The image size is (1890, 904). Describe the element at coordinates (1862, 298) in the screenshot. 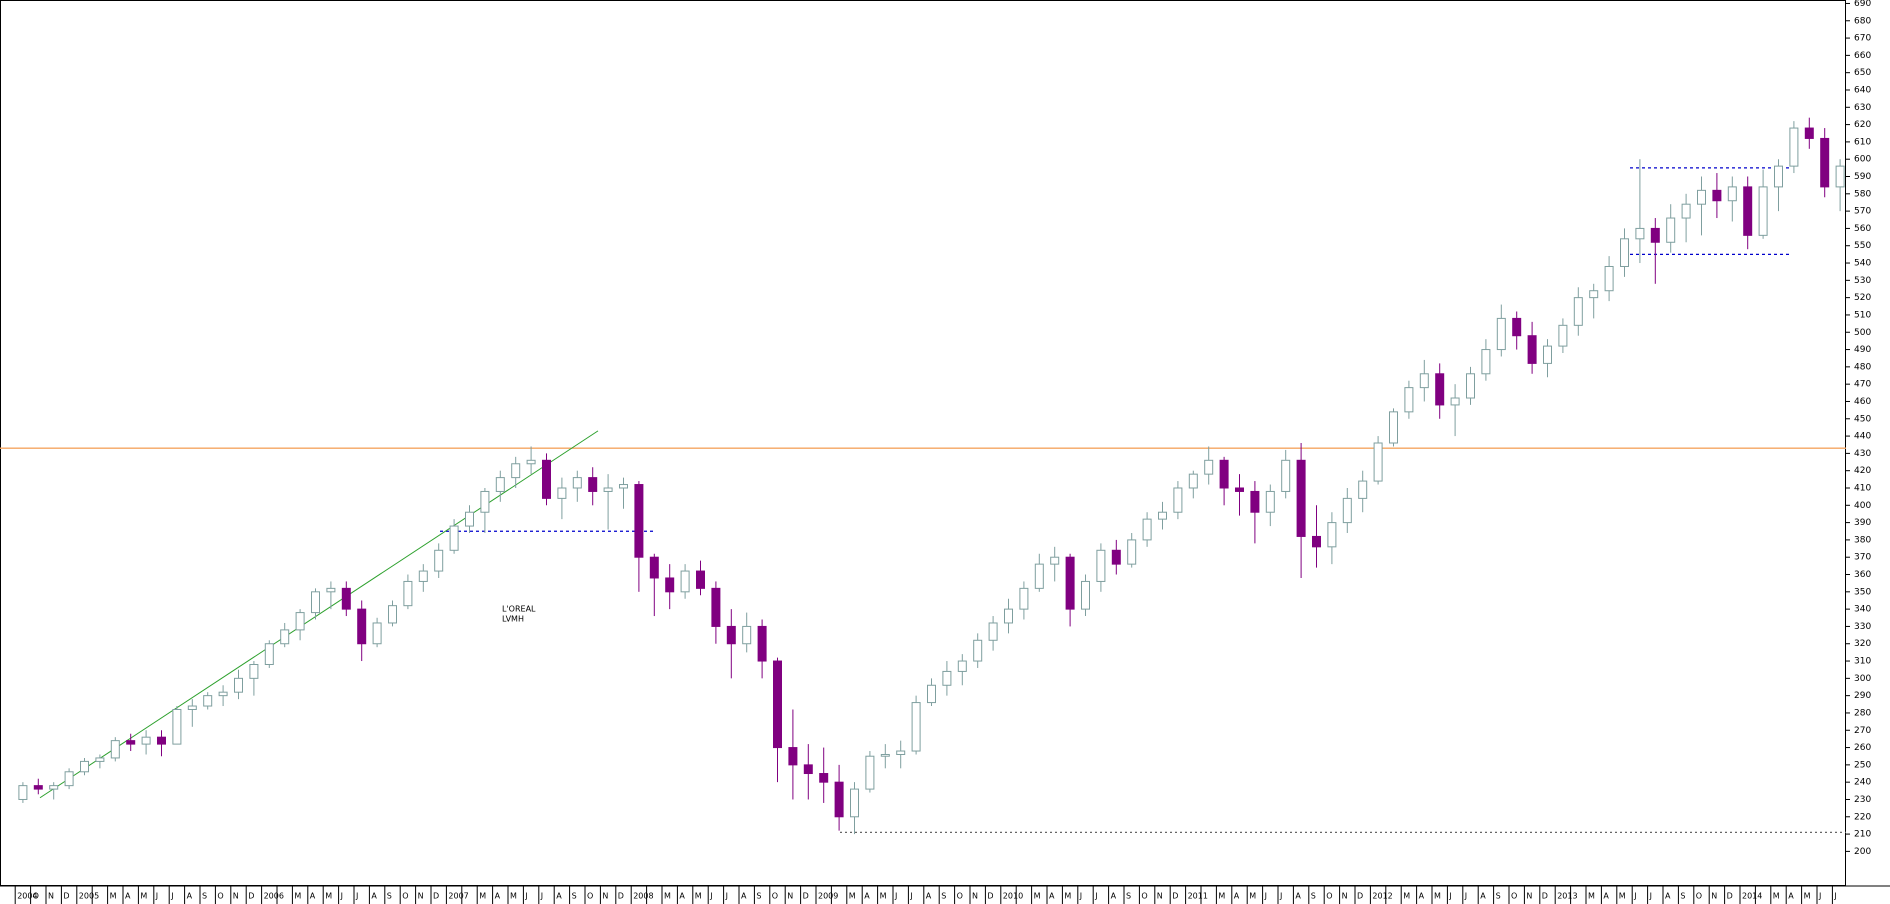

I see `y-tick-label: 520` at that location.